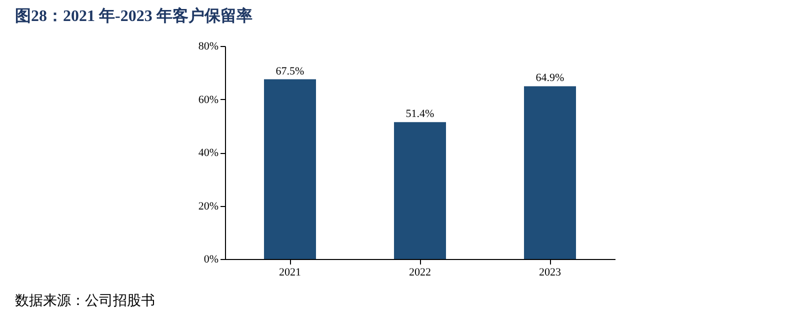 Image resolution: width=805 pixels, height=319 pixels. I want to click on source-note: 数据来源：公司招股书, so click(85, 301).